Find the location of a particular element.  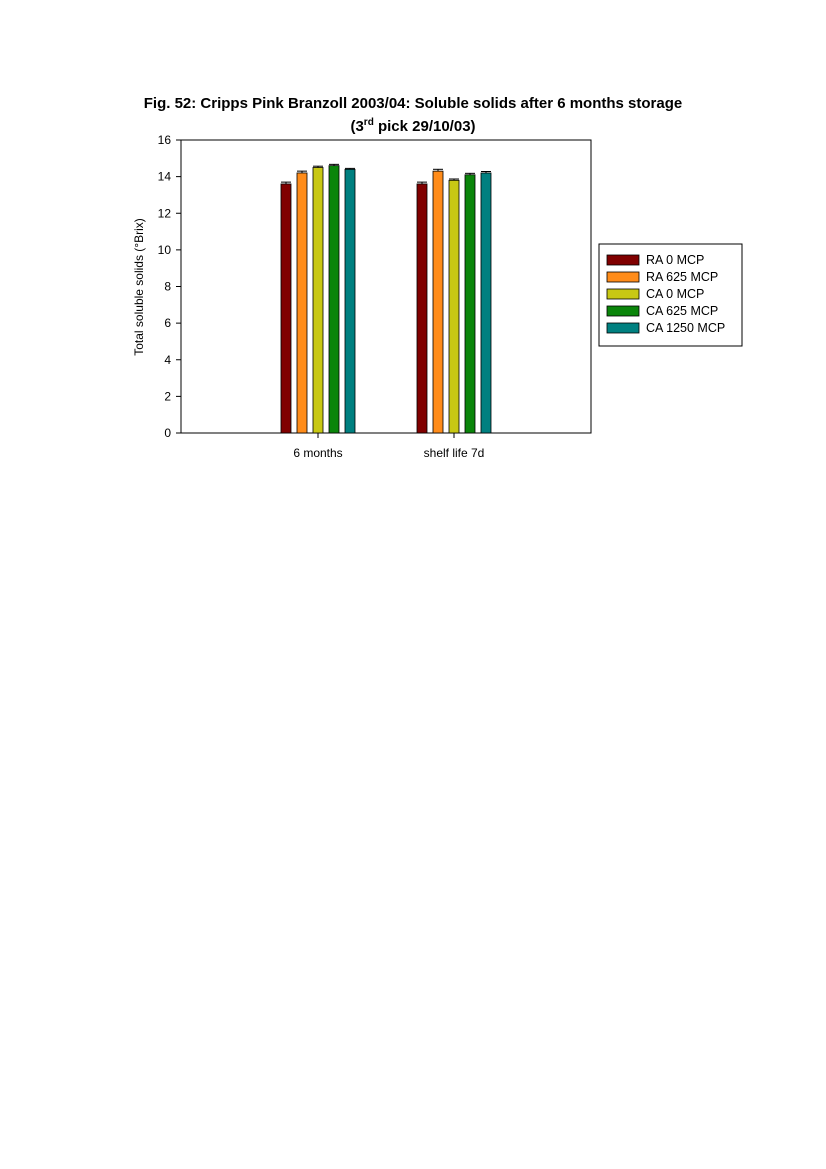

y-tick-label: 0 is located at coordinates (167, 433).